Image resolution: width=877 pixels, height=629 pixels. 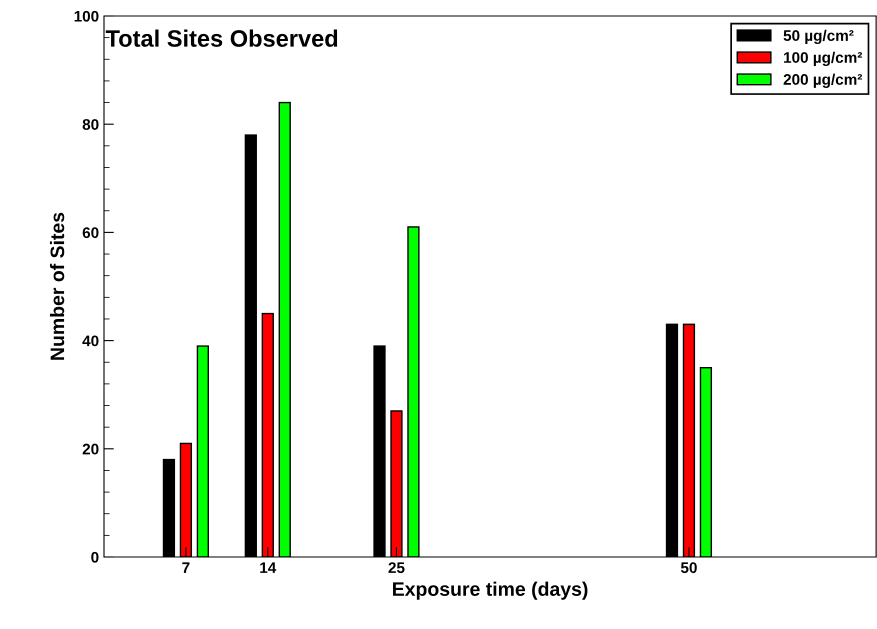 What do you see at coordinates (186, 567) in the screenshot?
I see `x-tick-label: 7` at bounding box center [186, 567].